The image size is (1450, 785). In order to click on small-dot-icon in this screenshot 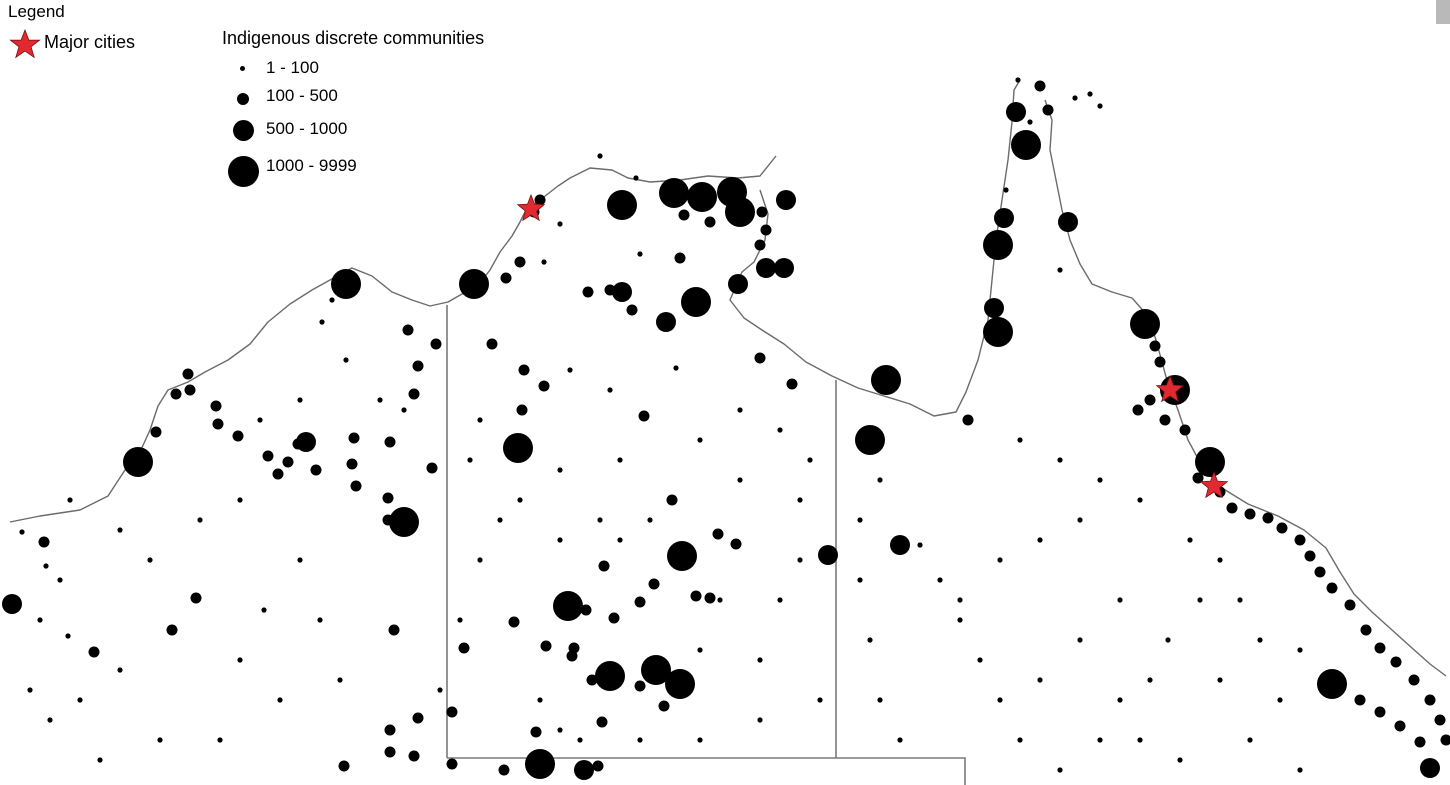, I will do `click(242, 68)`.